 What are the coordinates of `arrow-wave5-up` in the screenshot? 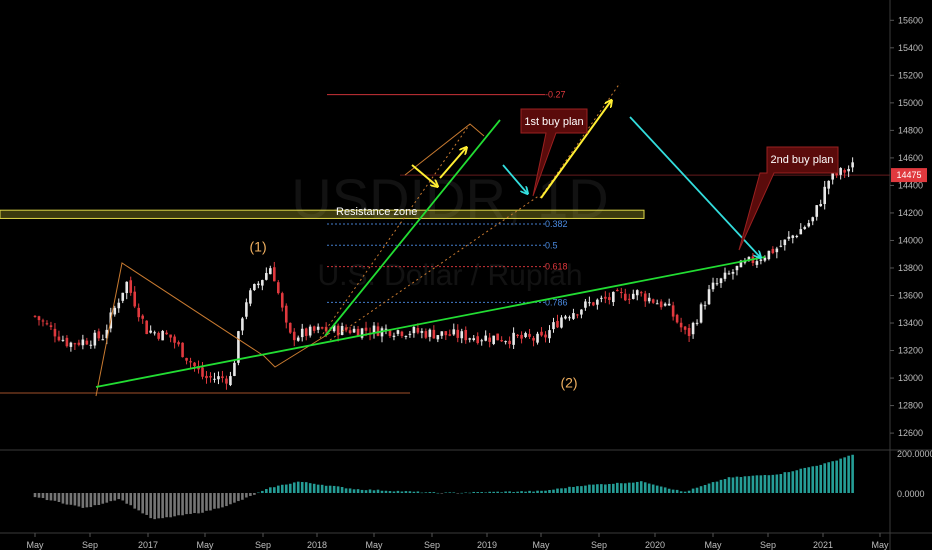 It's located at (575, 150).